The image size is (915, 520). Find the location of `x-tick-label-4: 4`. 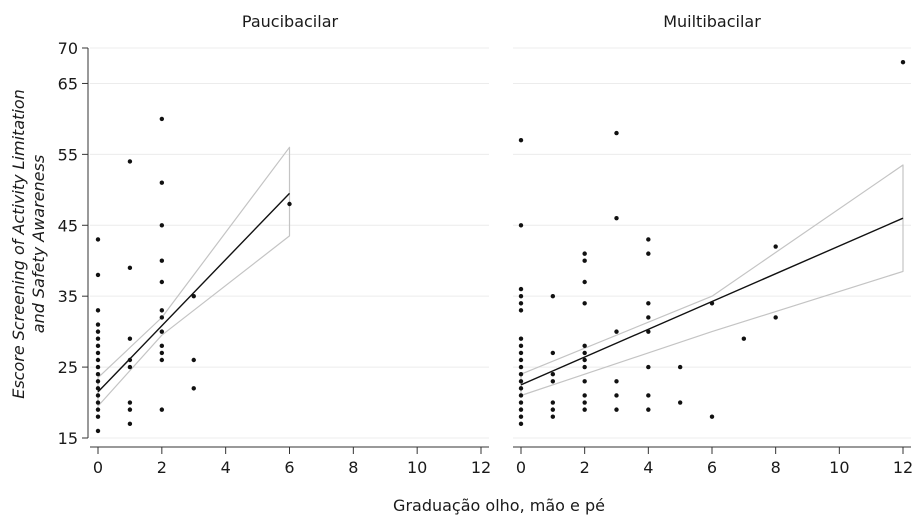

x-tick-label-4: 4 is located at coordinates (226, 467).